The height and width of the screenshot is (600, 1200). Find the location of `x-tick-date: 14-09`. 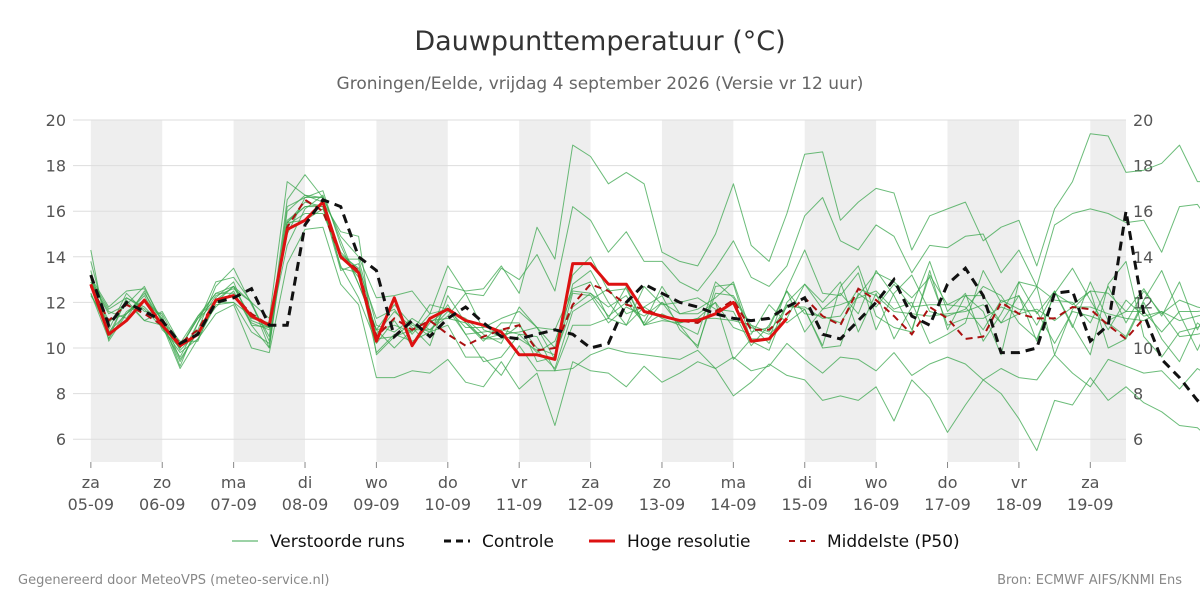

x-tick-date: 14-09 is located at coordinates (733, 504).